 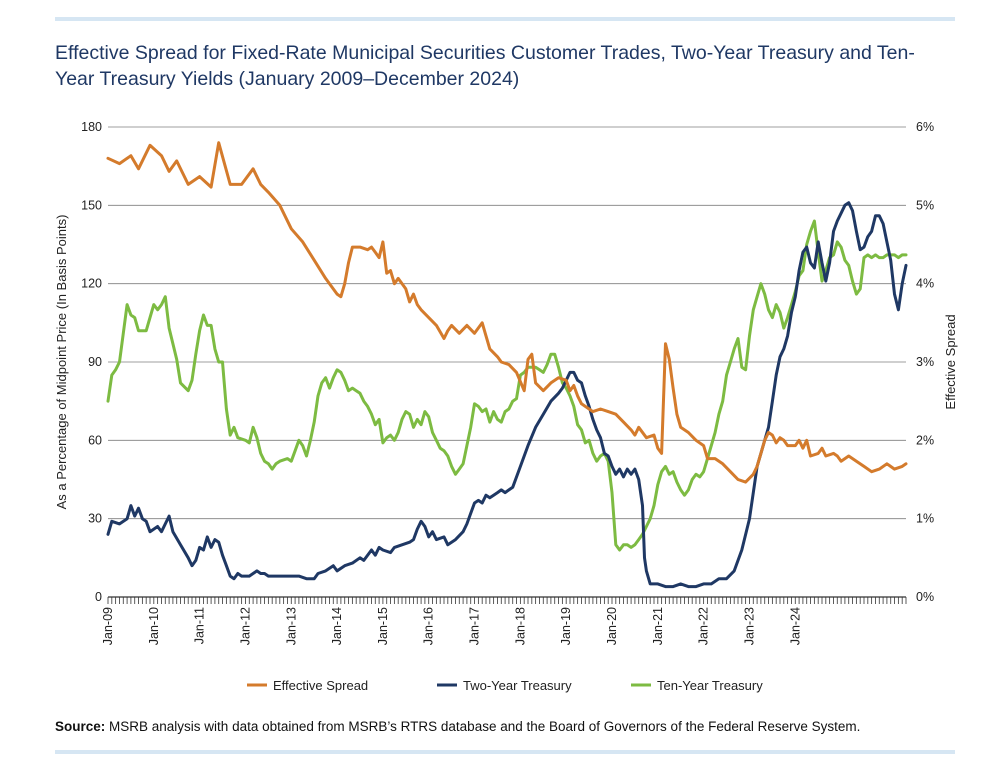 I want to click on y-tick-label: 150, so click(x=91, y=205).